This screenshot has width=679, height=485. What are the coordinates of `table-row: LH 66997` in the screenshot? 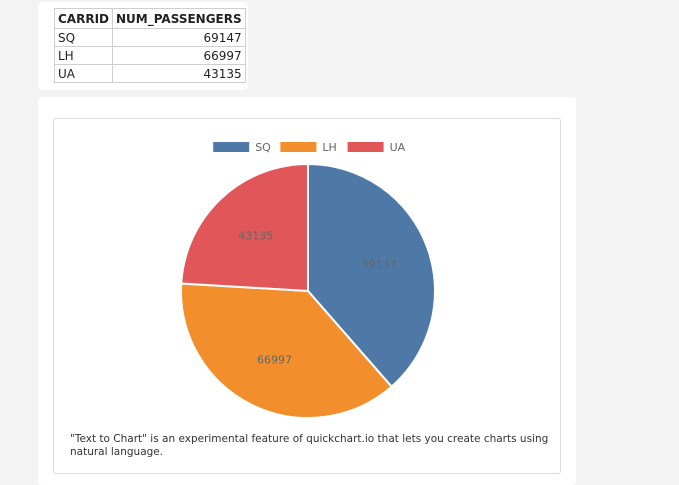 It's located at (150, 55).